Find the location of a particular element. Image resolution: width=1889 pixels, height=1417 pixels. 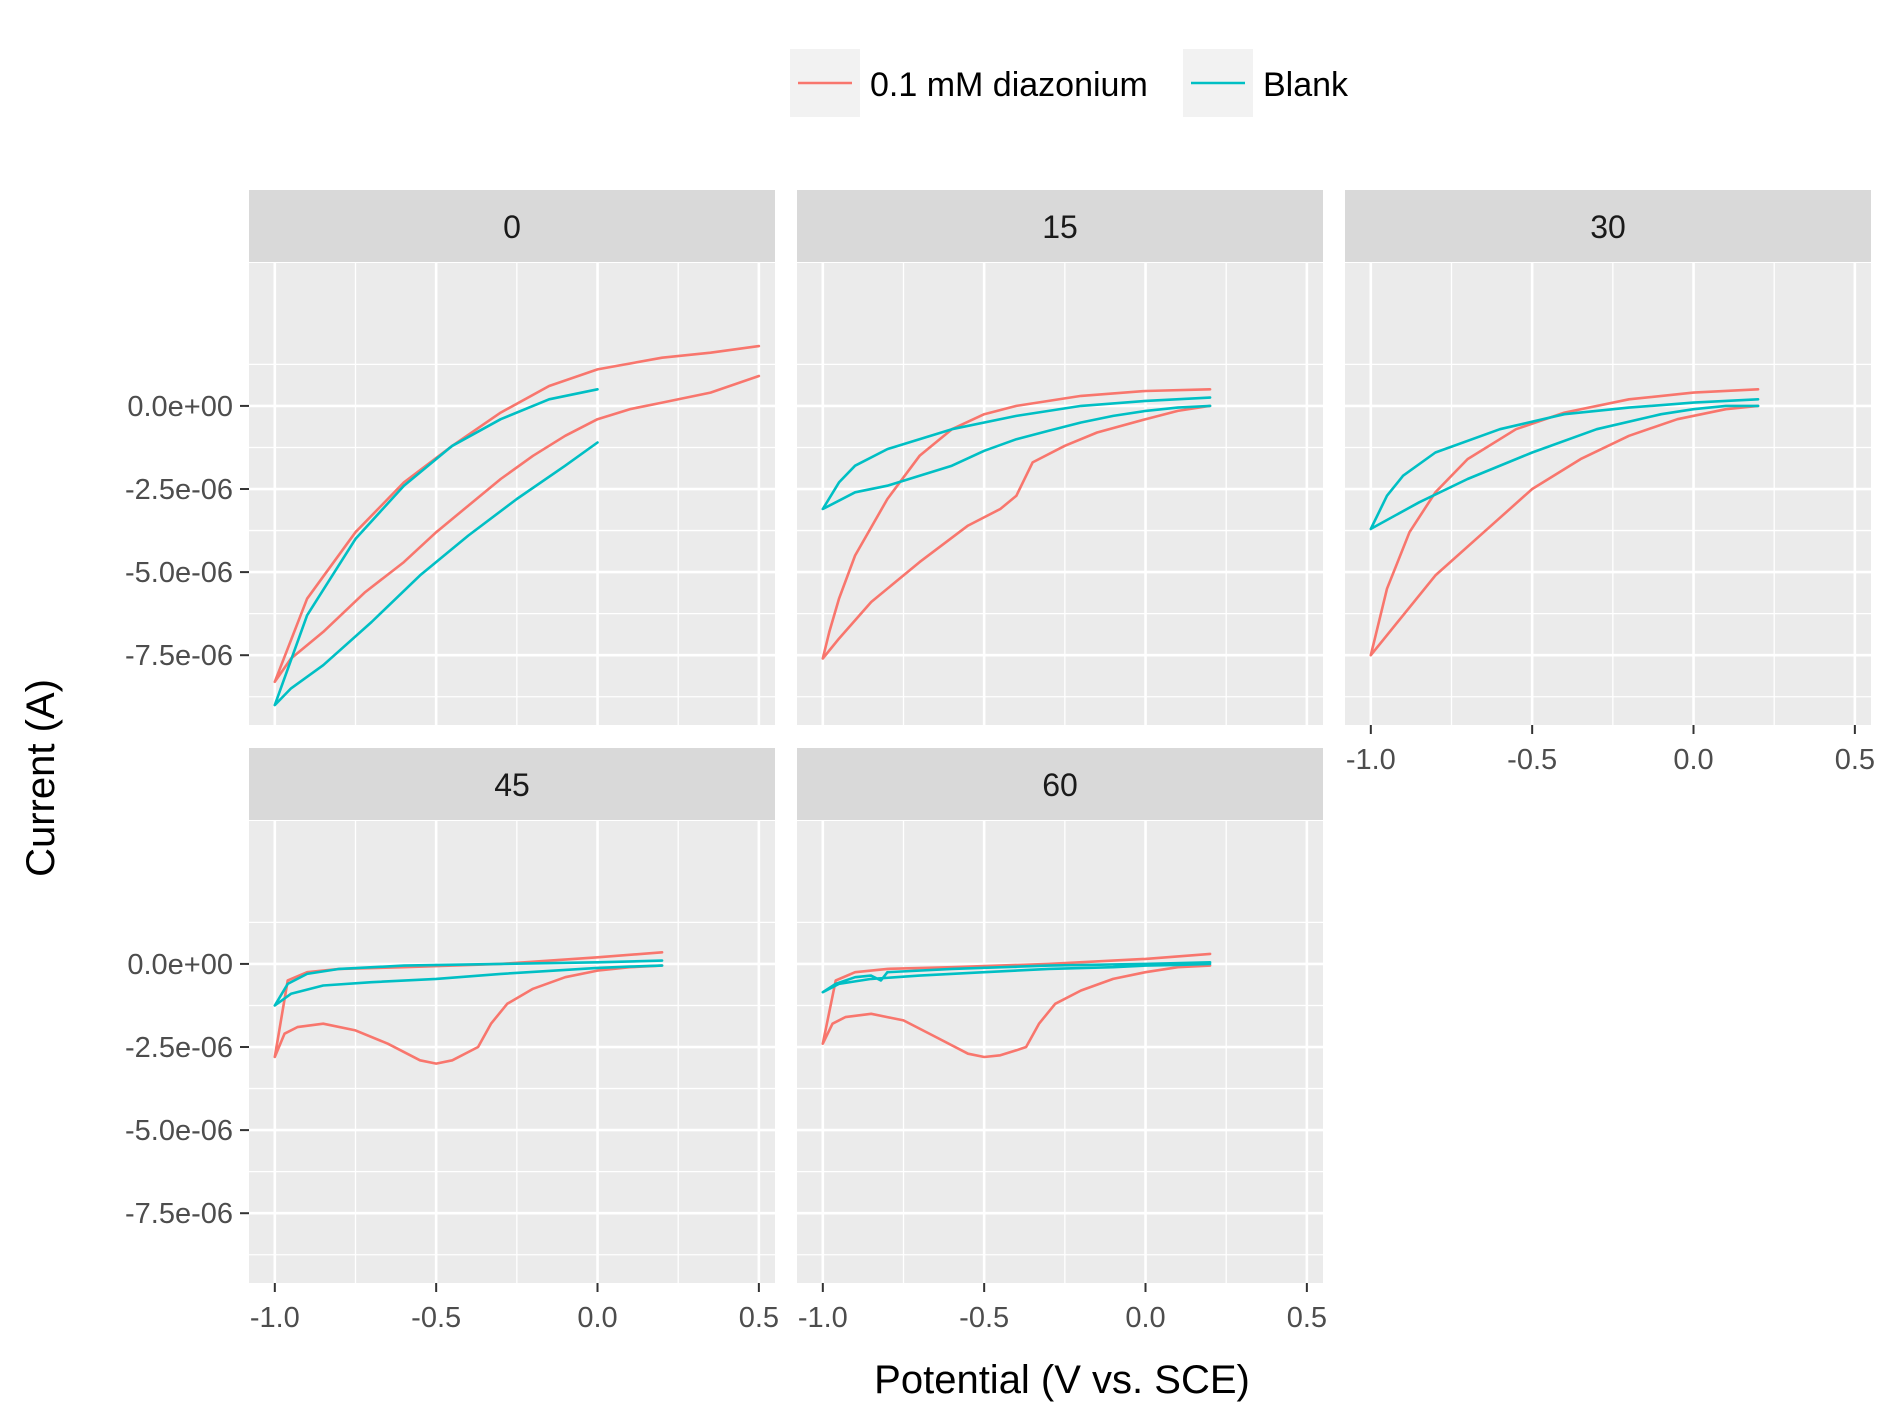

facet-panel-60: 60 is located at coordinates (1060, 1015).